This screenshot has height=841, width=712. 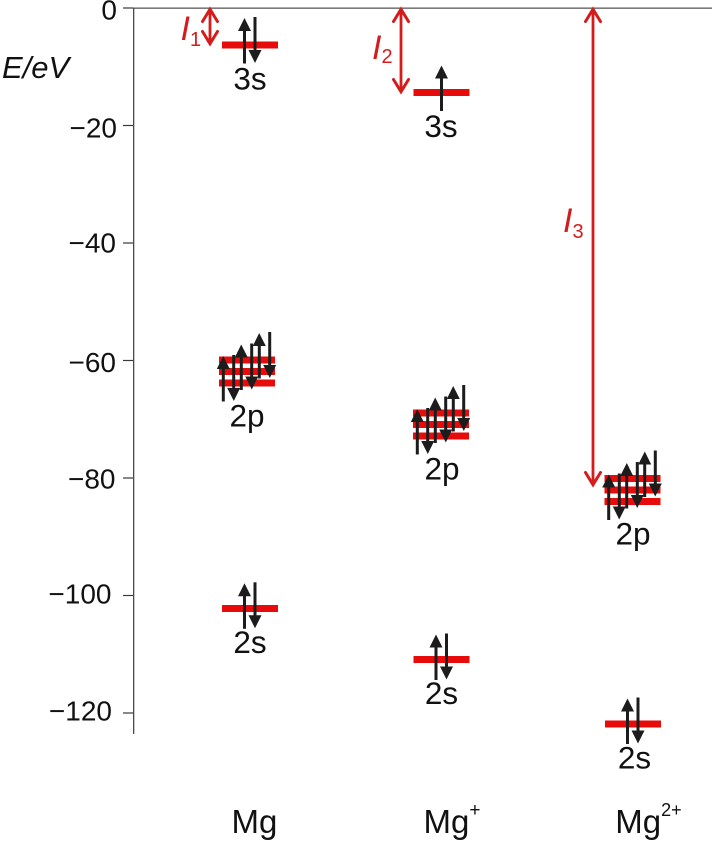 I want to click on svg-text: 3, so click(x=578, y=232).